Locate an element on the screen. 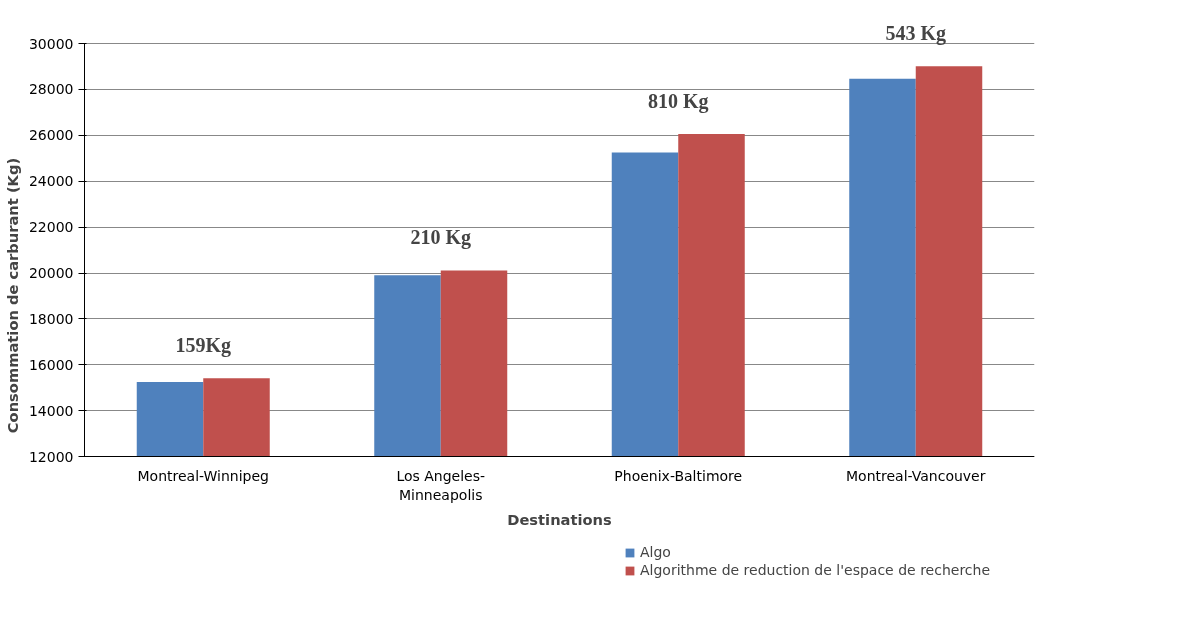 This screenshot has width=1179, height=643. y-tick-label: 12000 is located at coordinates (51, 456).